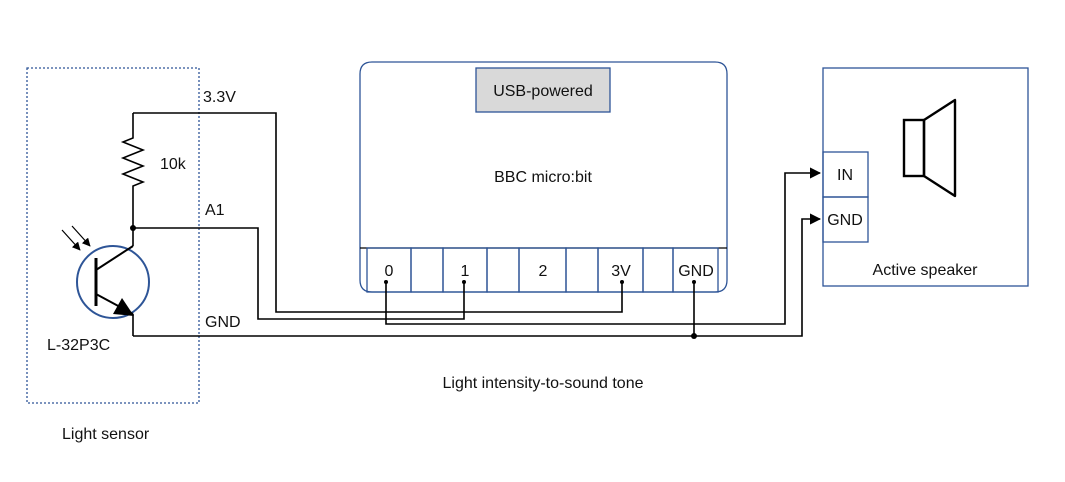 This screenshot has height=482, width=1065. I want to click on pin-1-label: 1, so click(465, 271).